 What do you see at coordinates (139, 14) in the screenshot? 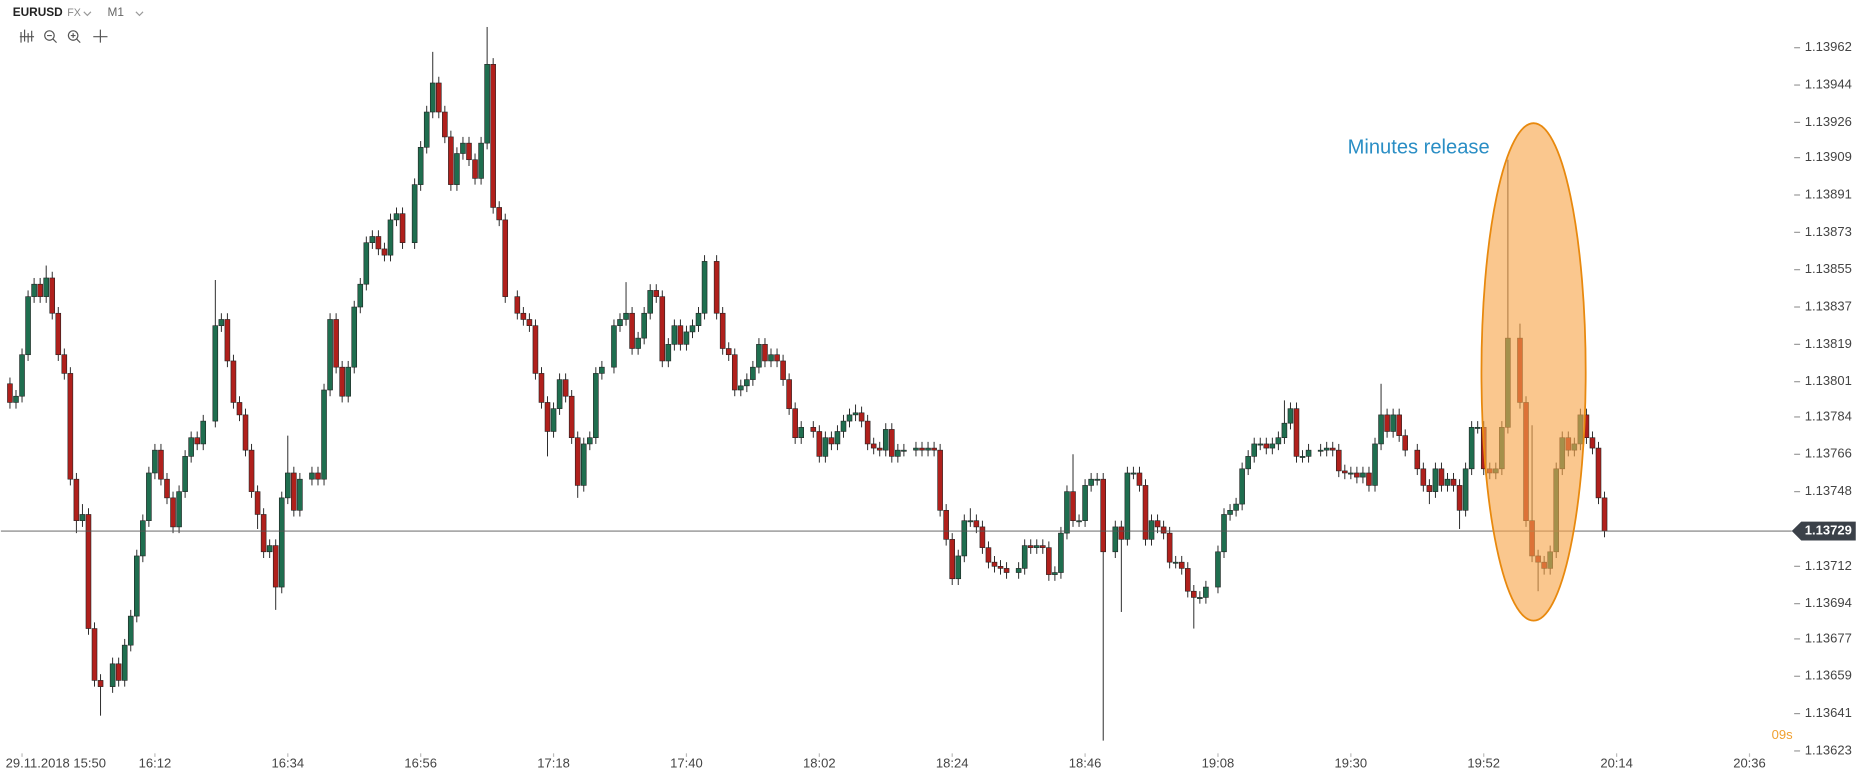
I see `timeframe-caret` at bounding box center [139, 14].